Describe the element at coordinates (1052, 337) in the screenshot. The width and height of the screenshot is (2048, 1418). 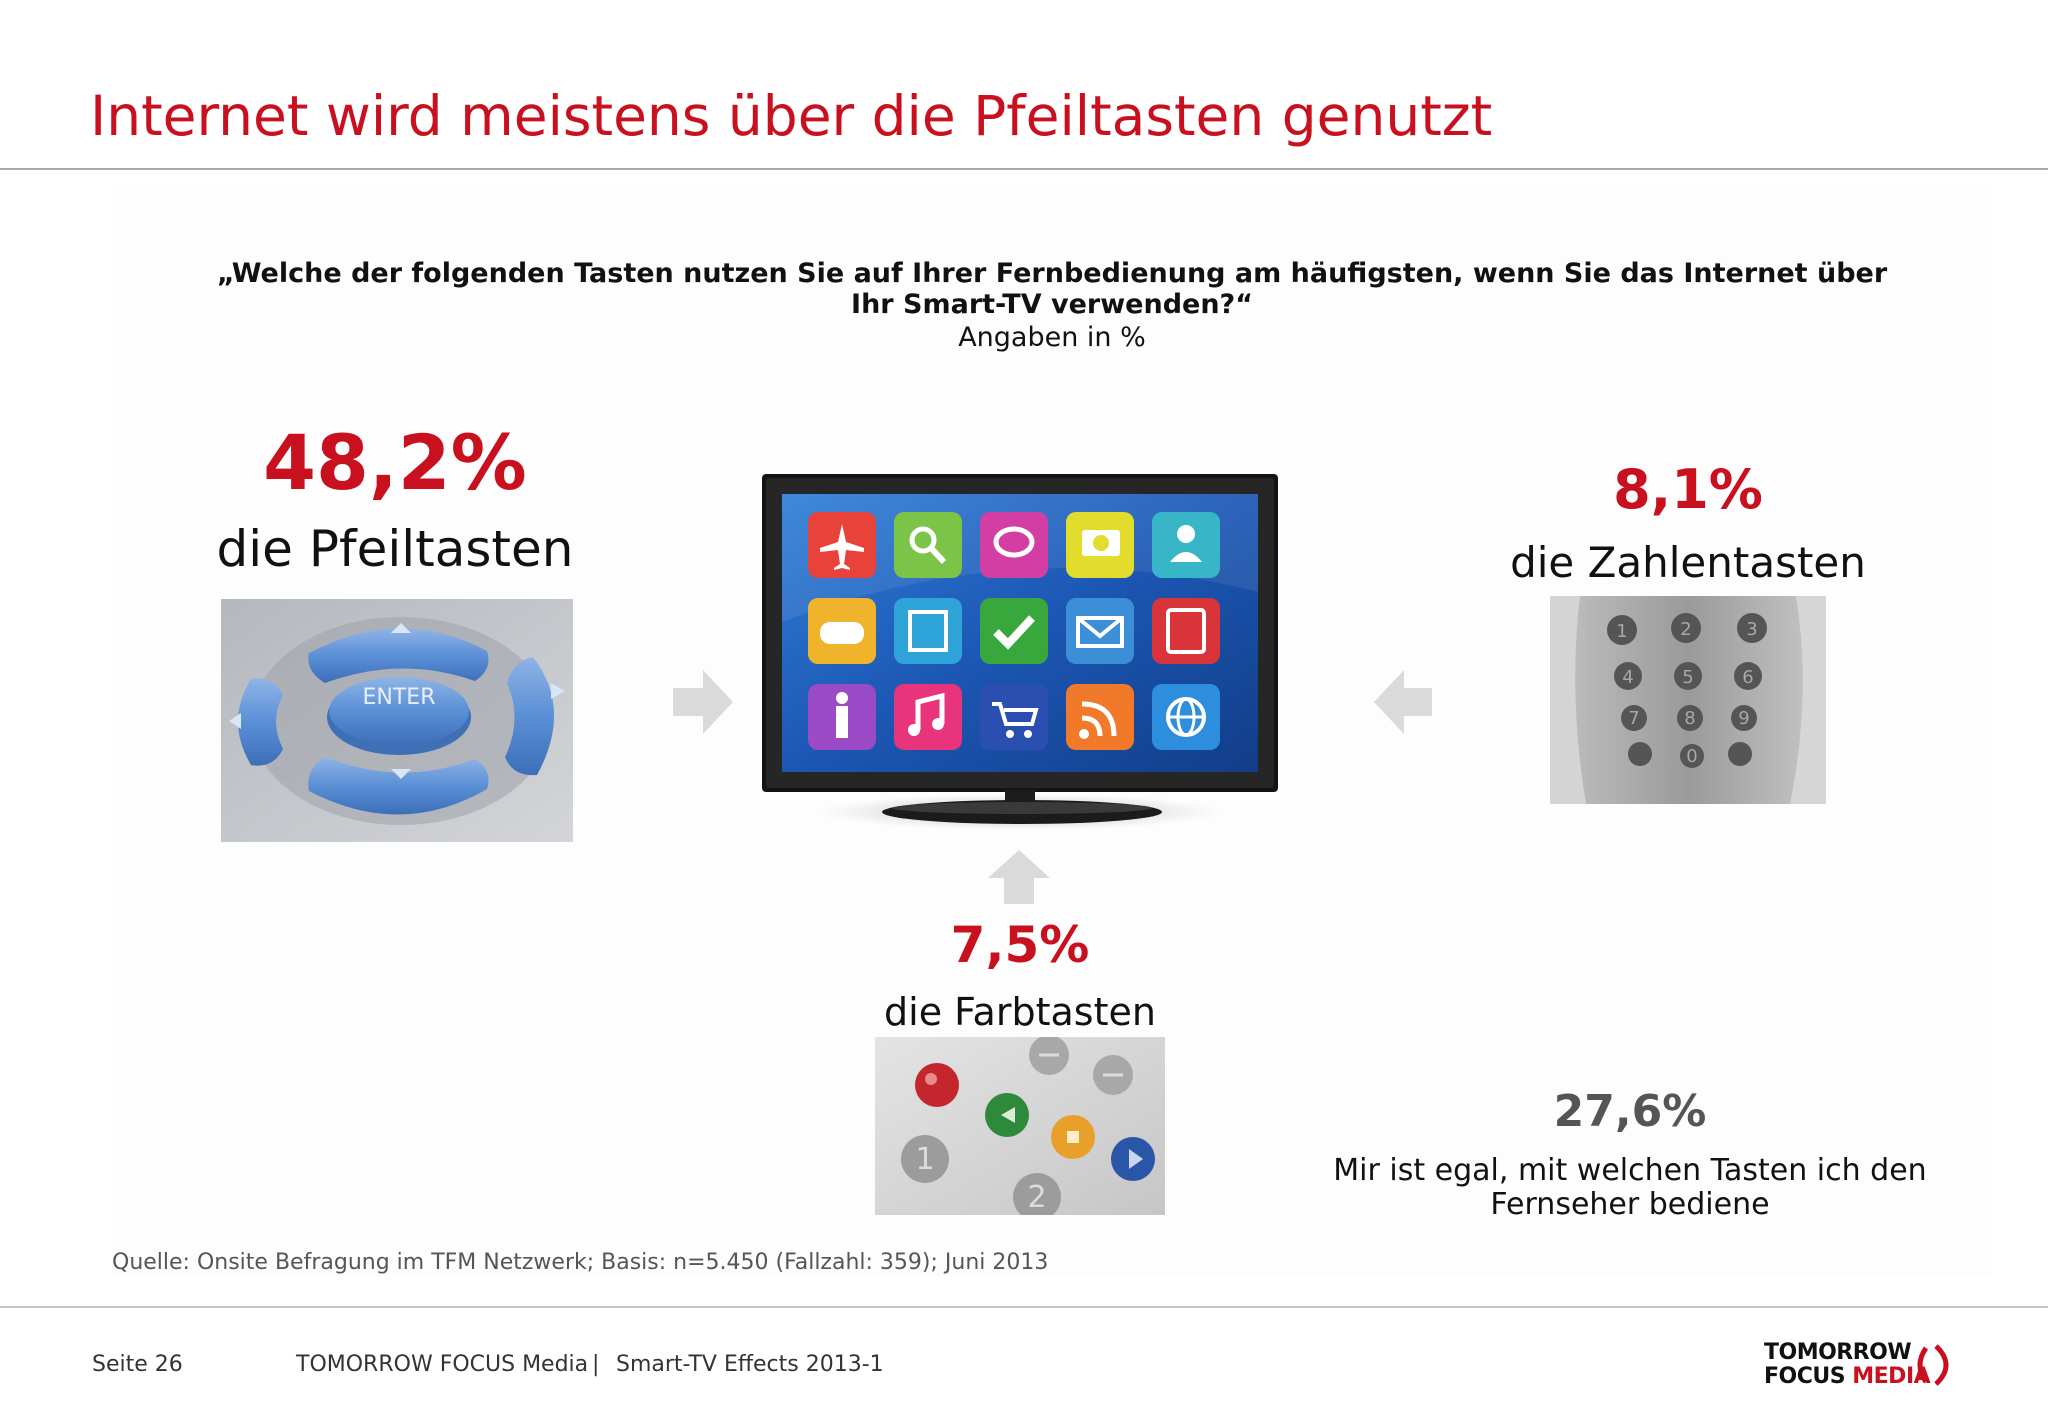
I see `survey-subtitle: Angaben in %` at that location.